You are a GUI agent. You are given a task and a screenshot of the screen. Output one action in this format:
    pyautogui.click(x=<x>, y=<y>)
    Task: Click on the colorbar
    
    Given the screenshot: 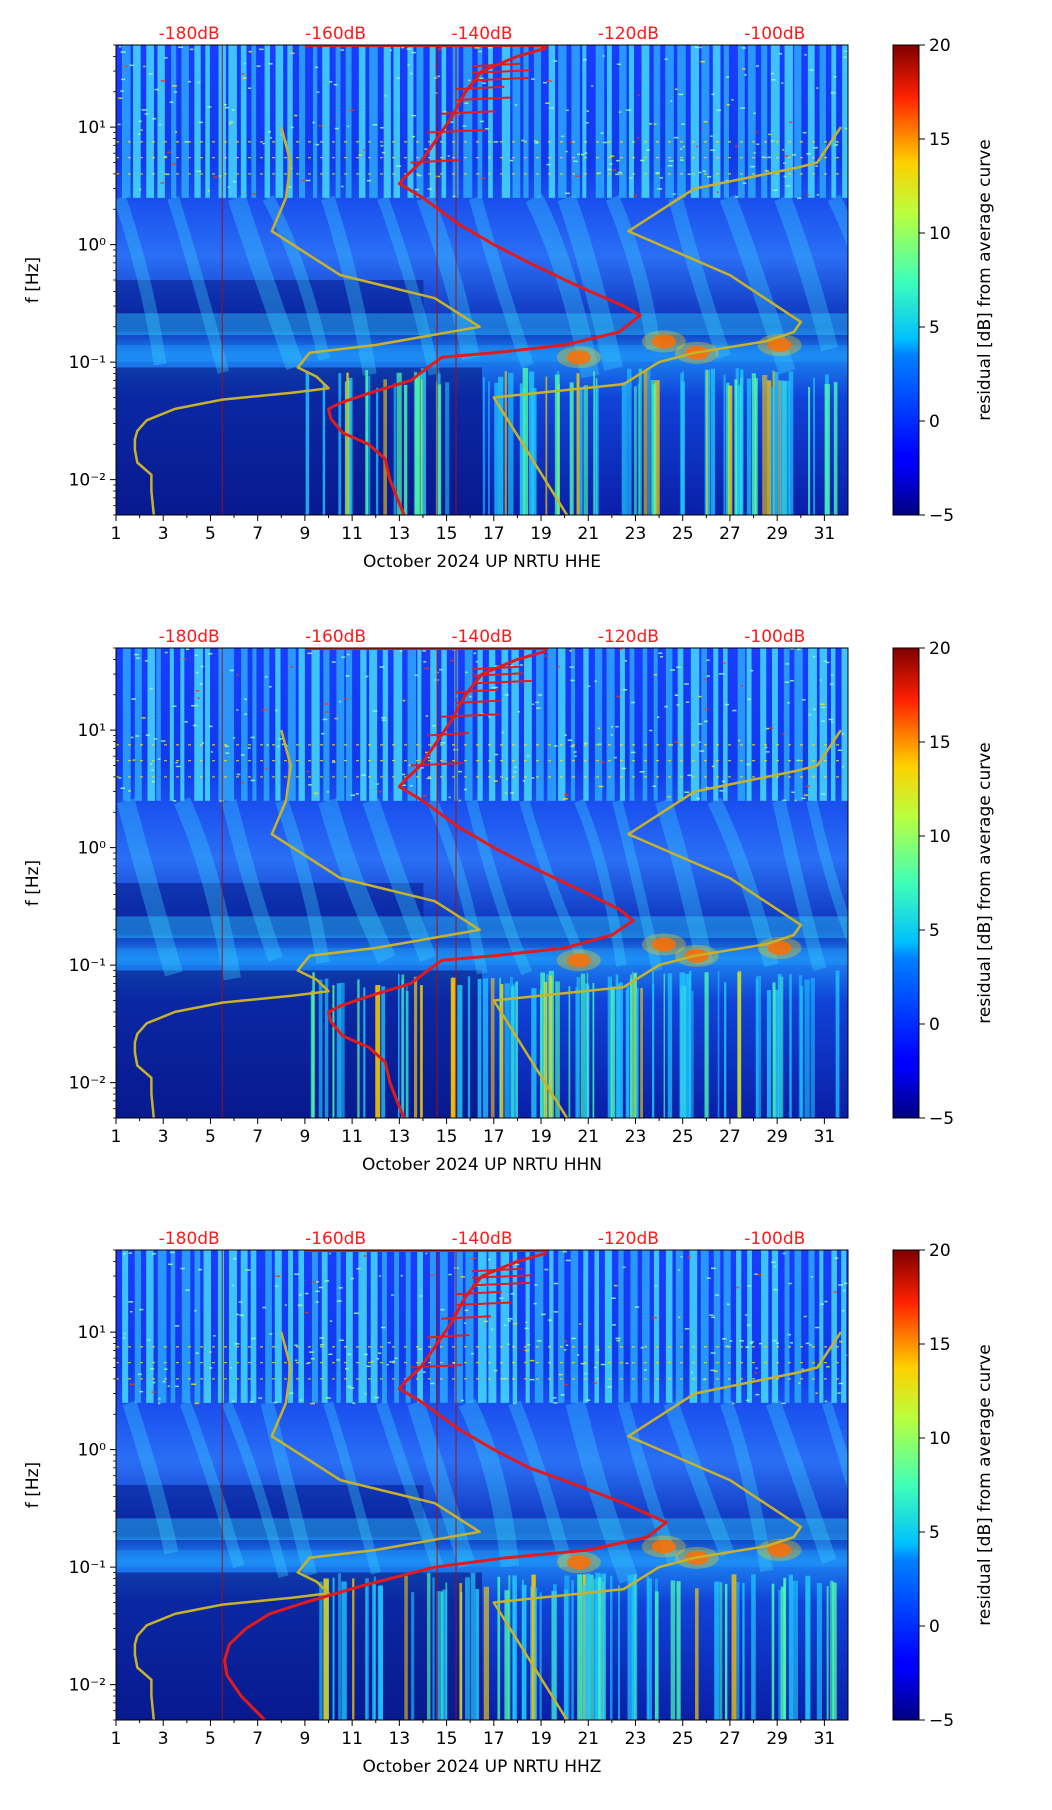 What is the action you would take?
    pyautogui.click(x=906, y=883)
    